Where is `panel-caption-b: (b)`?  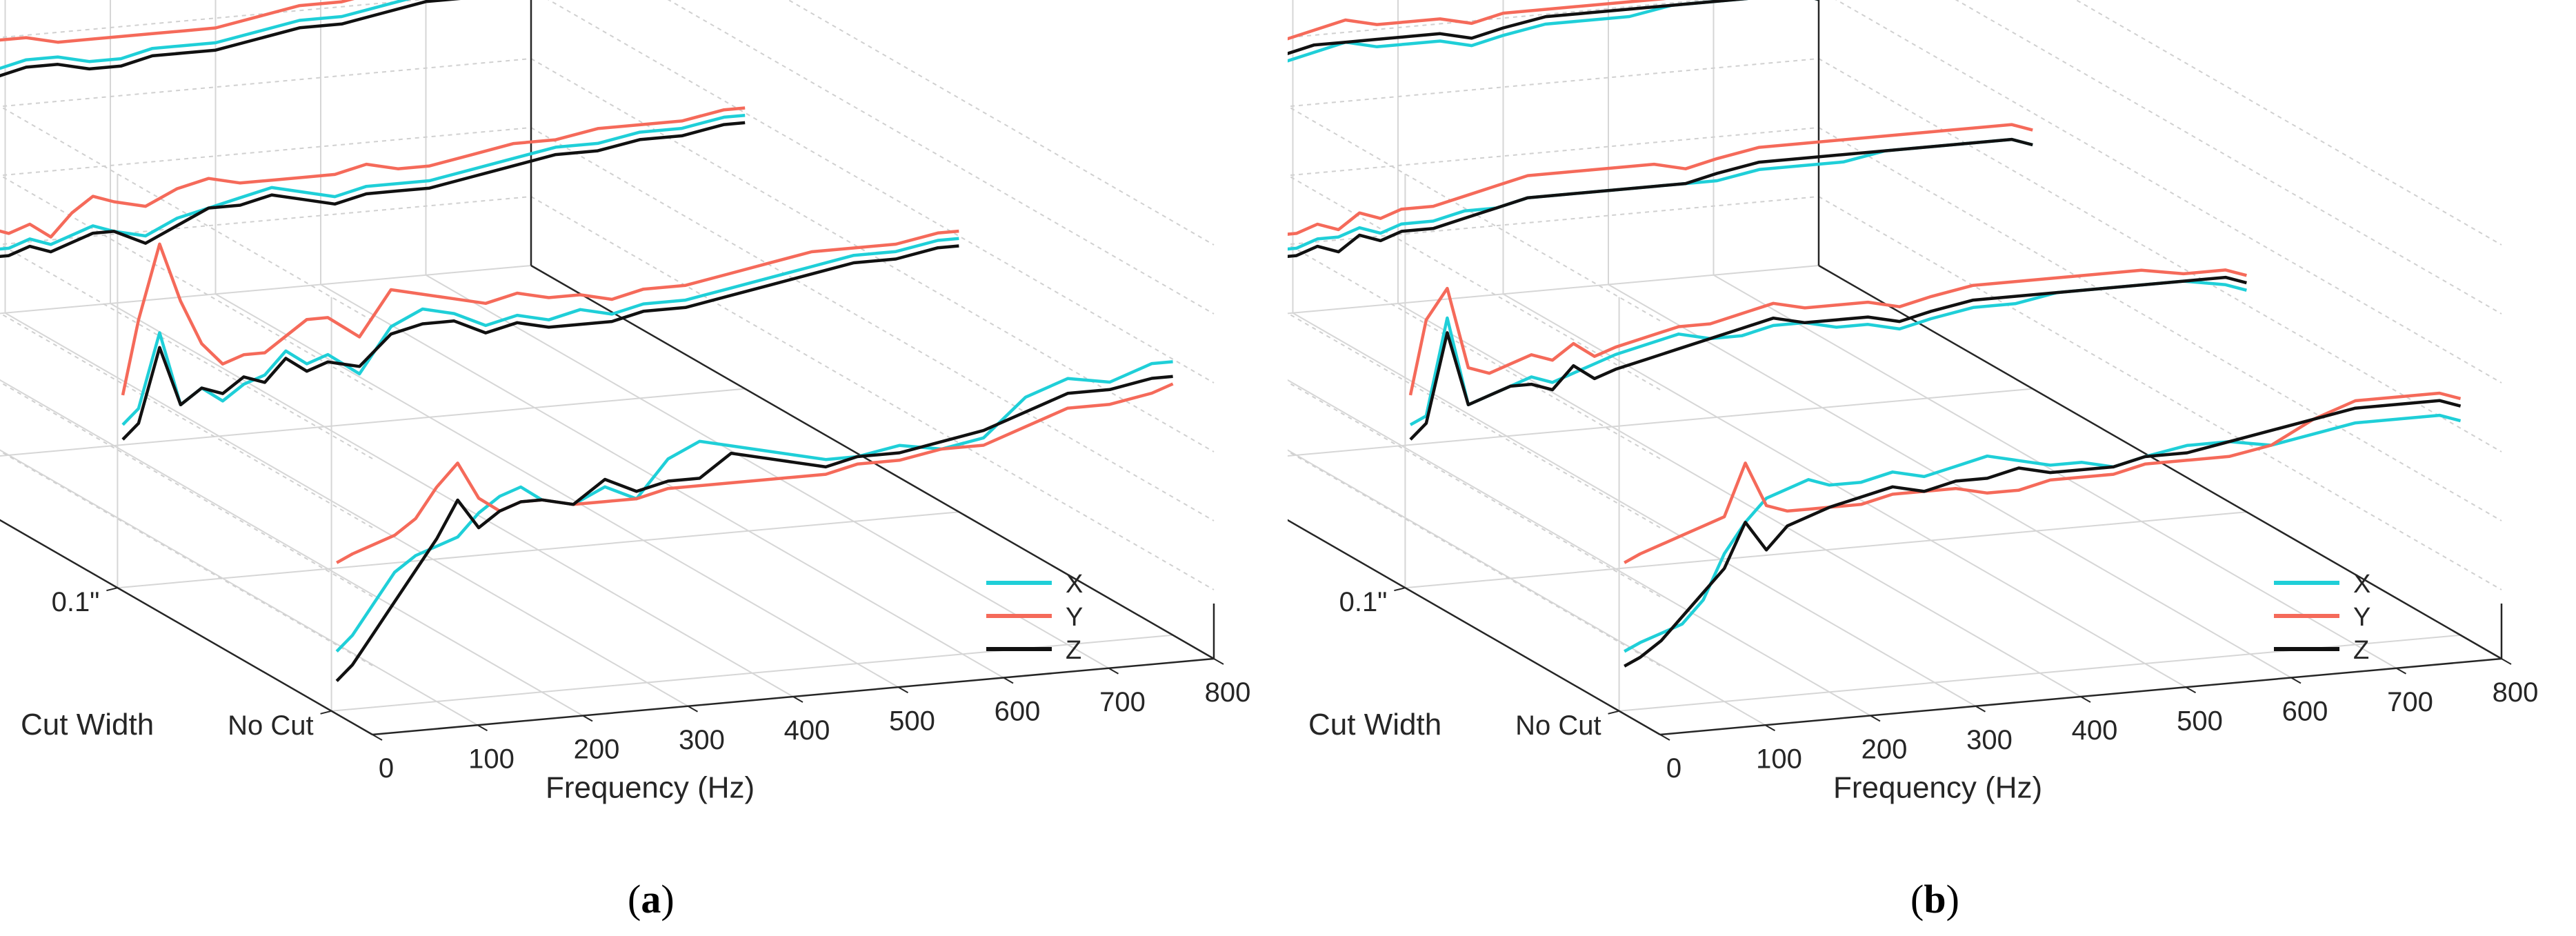 panel-caption-b: (b) is located at coordinates (1934, 899).